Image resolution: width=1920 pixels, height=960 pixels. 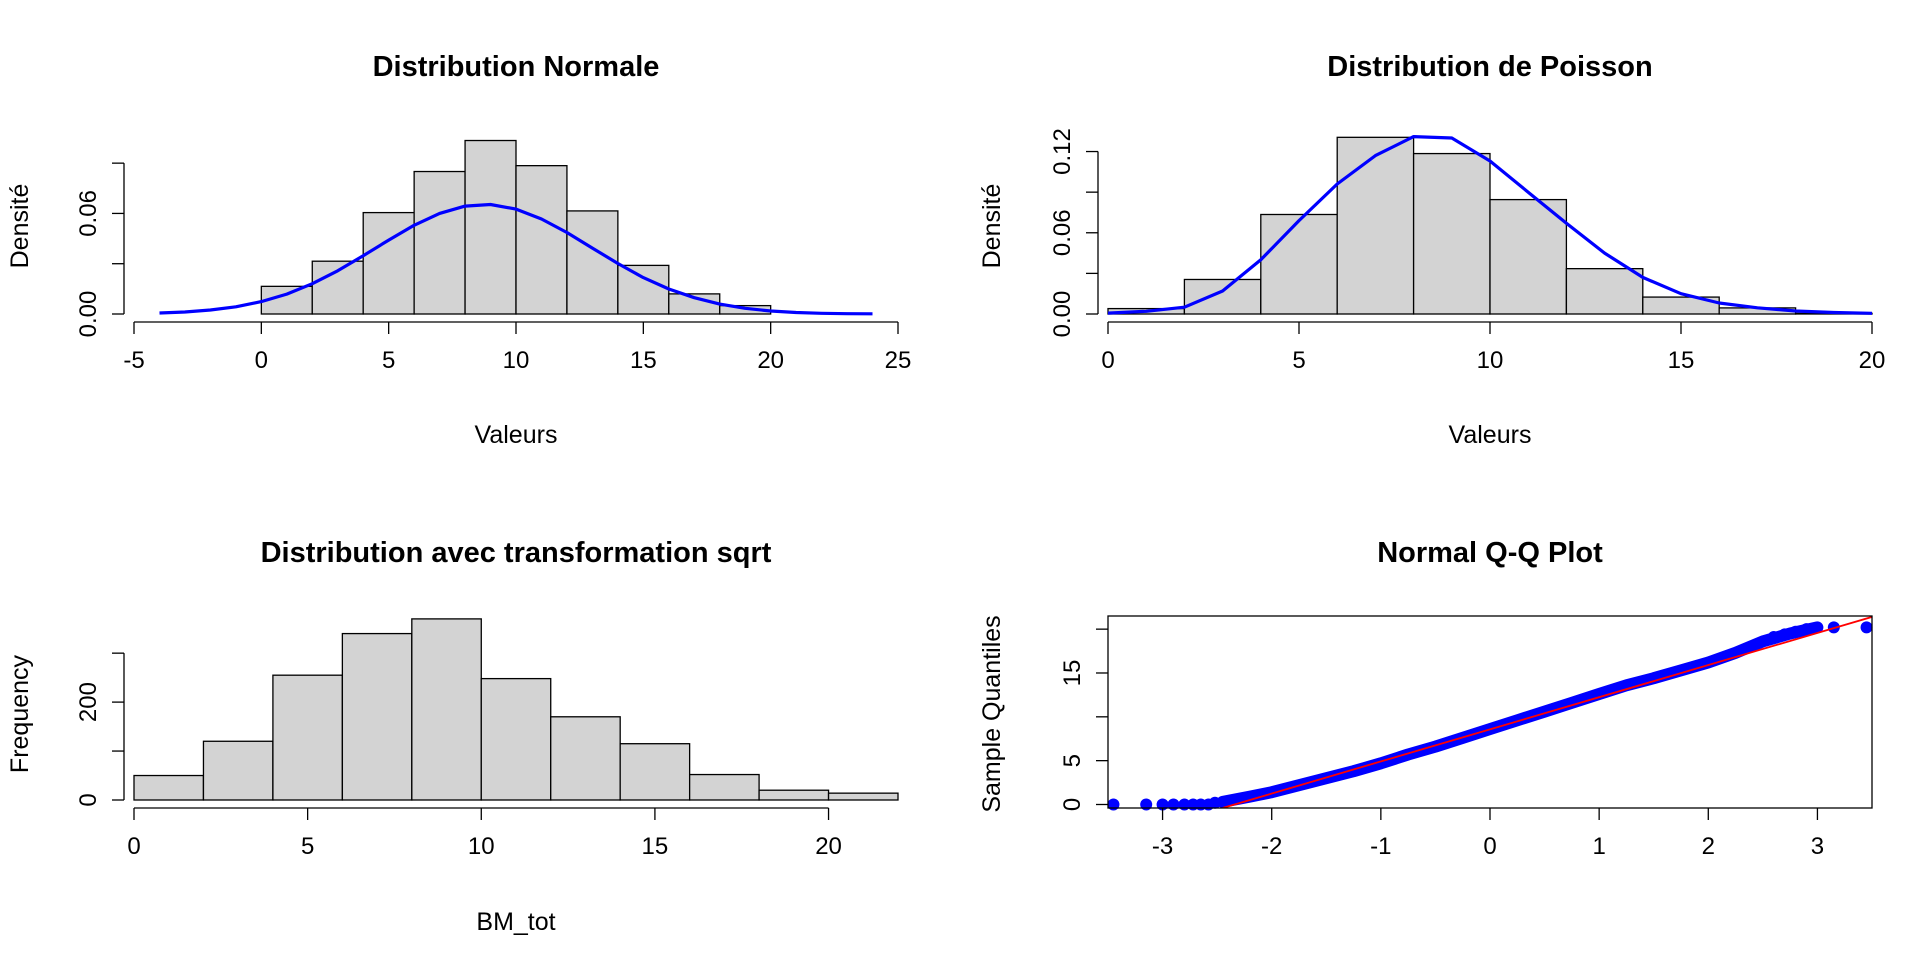 I want to click on normal-x-tick-label: -5, so click(x=133, y=360).